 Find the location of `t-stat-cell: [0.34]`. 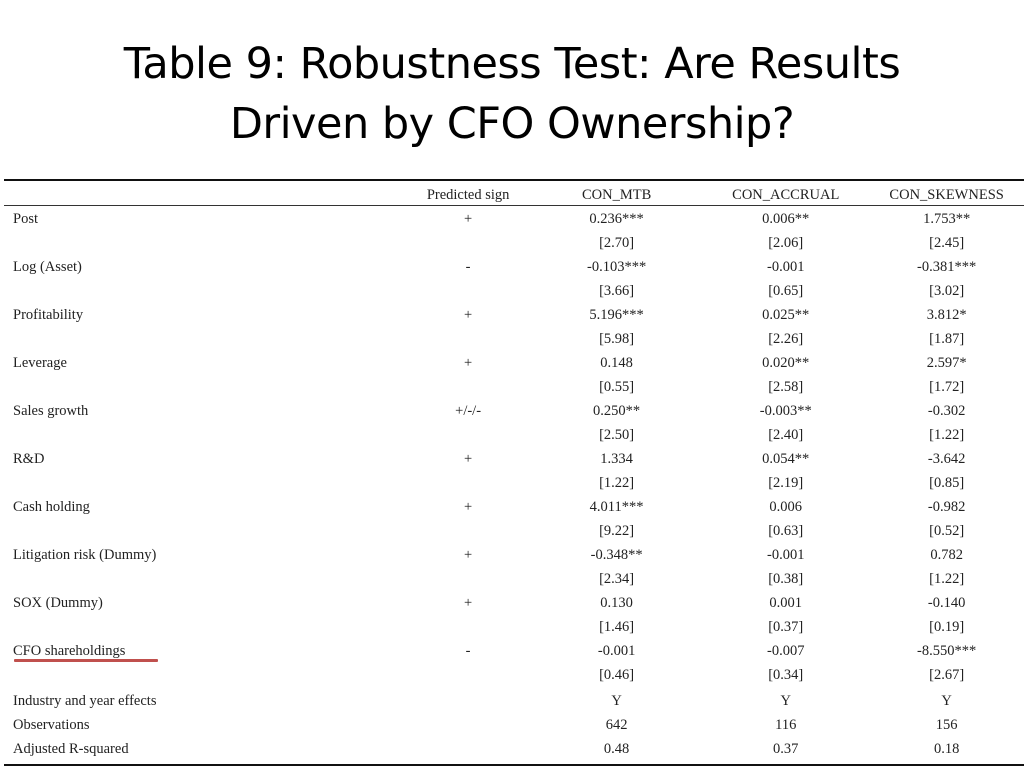

t-stat-cell: [0.34] is located at coordinates (786, 675).